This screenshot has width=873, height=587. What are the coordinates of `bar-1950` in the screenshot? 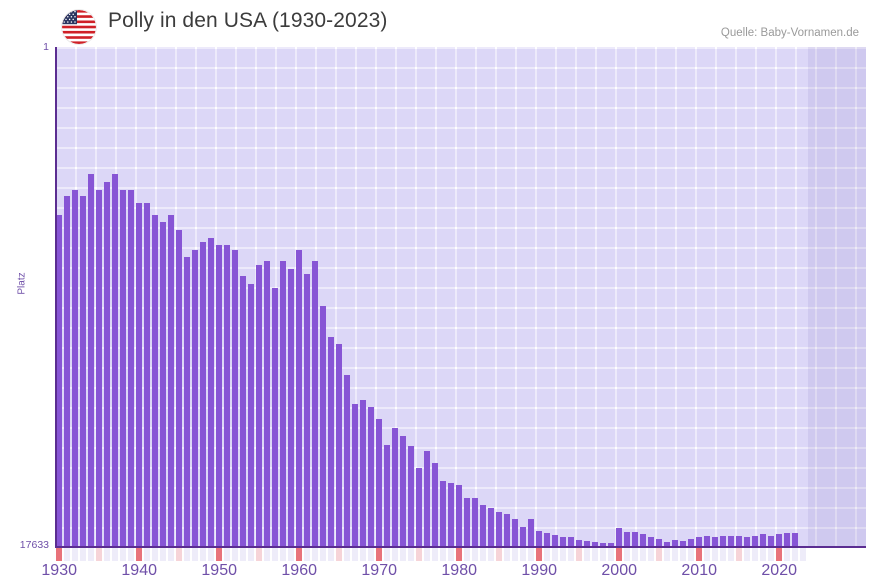 It's located at (219, 395).